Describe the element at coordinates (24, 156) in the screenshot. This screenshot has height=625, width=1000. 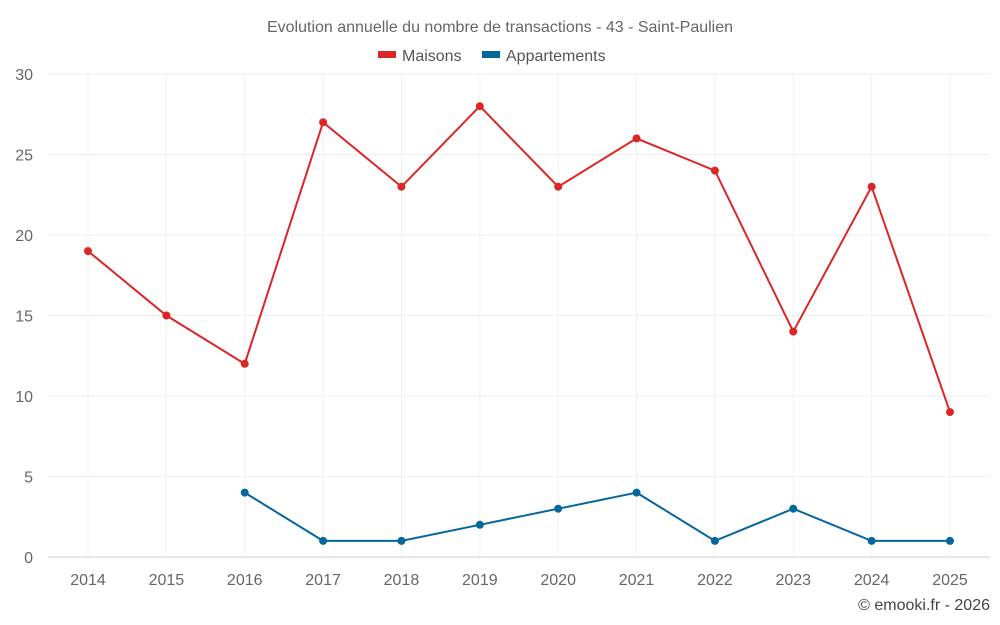
I see `y-tick-label: 25` at that location.